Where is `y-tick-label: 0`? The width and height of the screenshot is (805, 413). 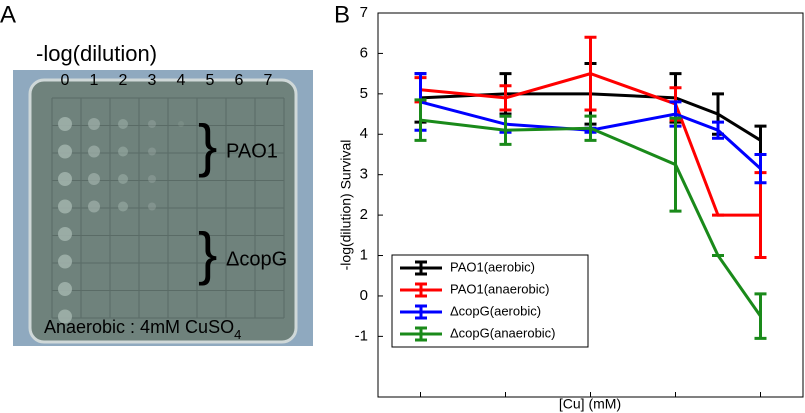
y-tick-label: 0 is located at coordinates (364, 295).